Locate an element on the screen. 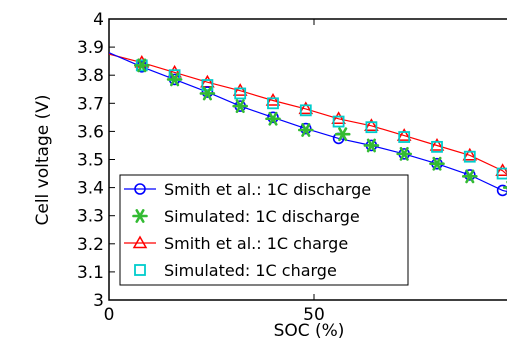 This screenshot has width=507, height=348. legend-entry: Smith et al.: 1C discharge is located at coordinates (247, 189).